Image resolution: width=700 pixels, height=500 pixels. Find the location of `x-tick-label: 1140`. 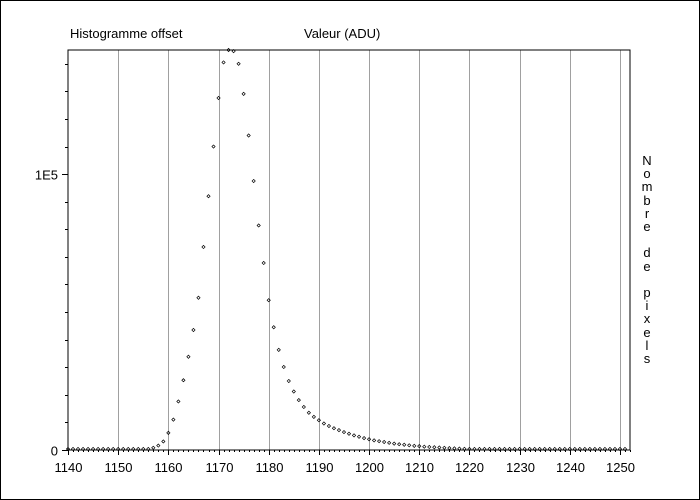

x-tick-label: 1140 is located at coordinates (69, 467).